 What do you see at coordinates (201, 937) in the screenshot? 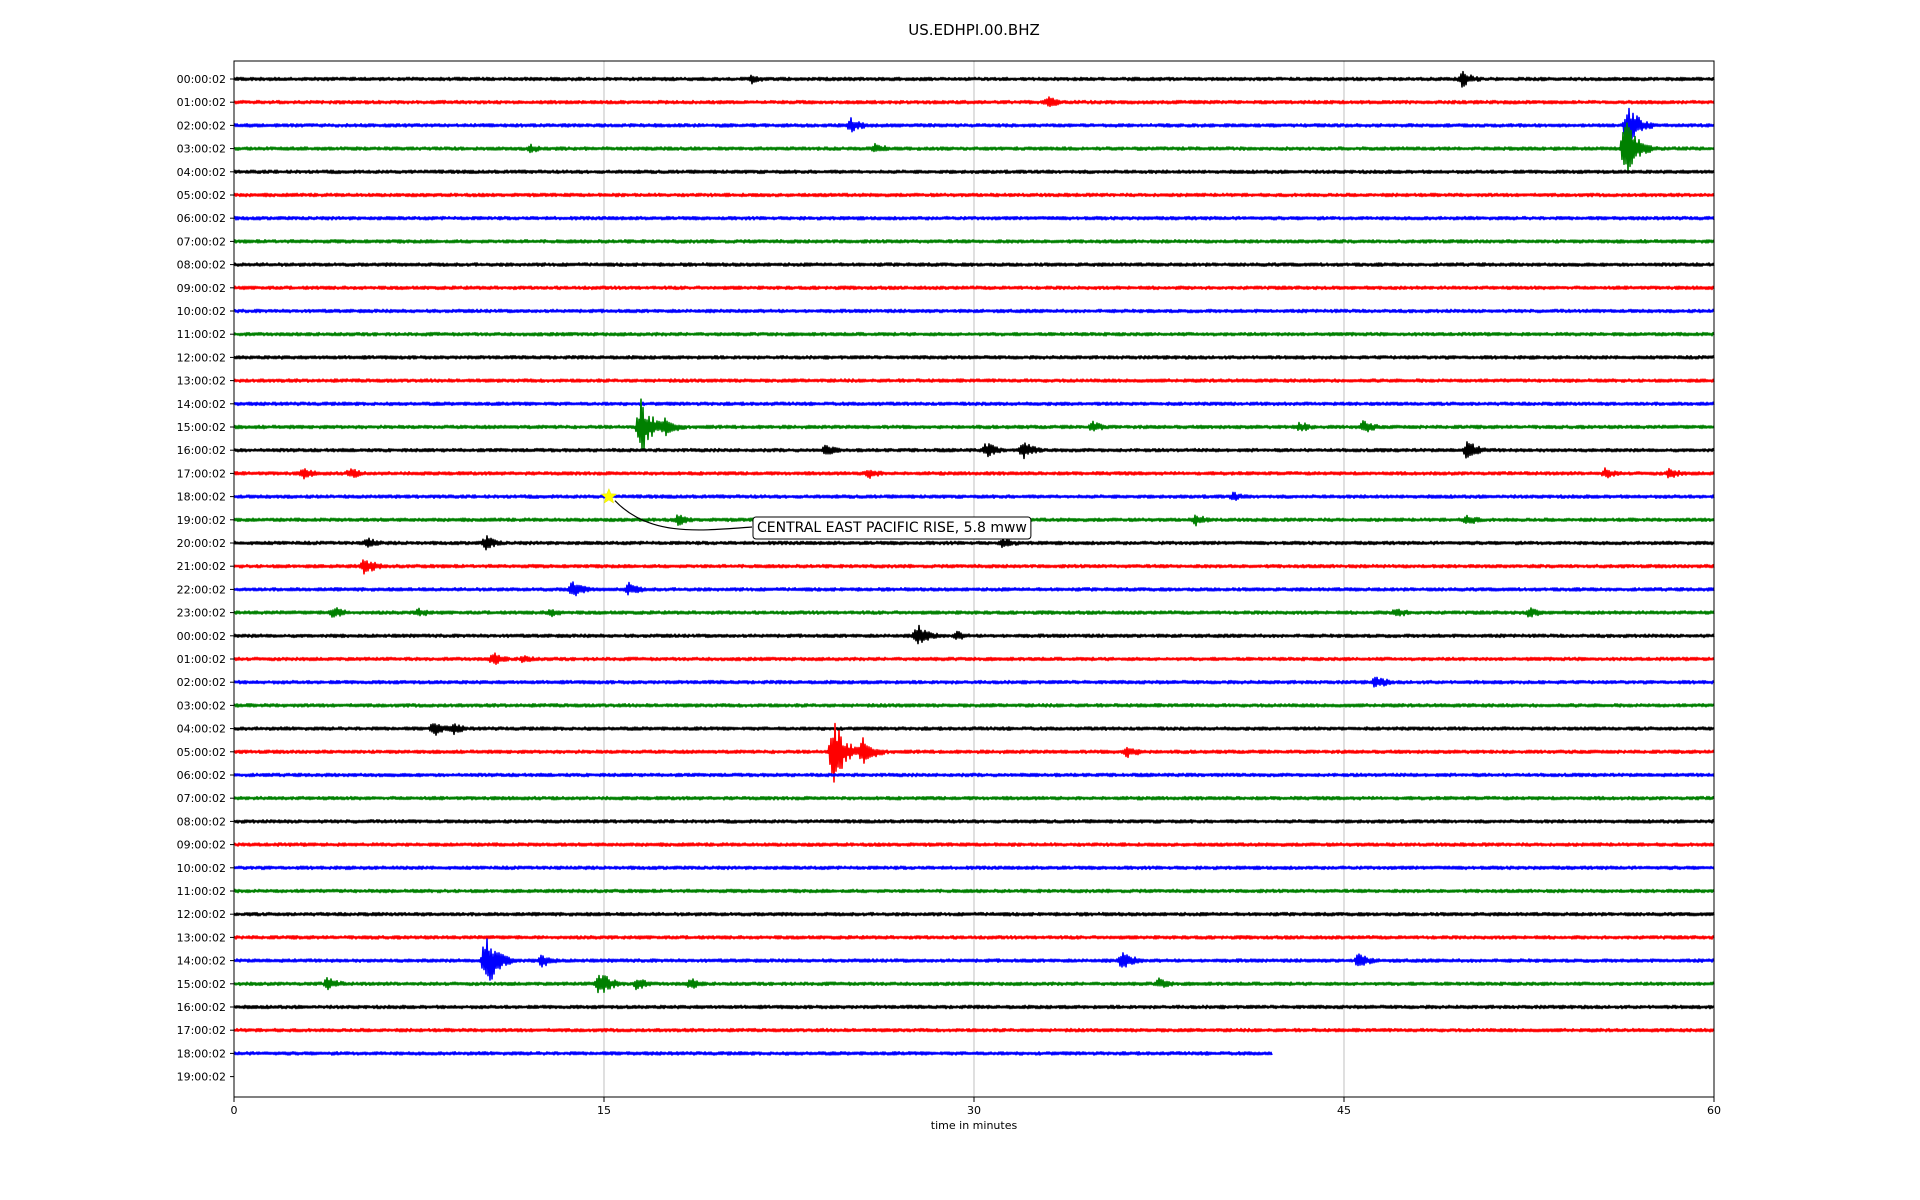
I see `row-label: 13:00:02` at bounding box center [201, 937].